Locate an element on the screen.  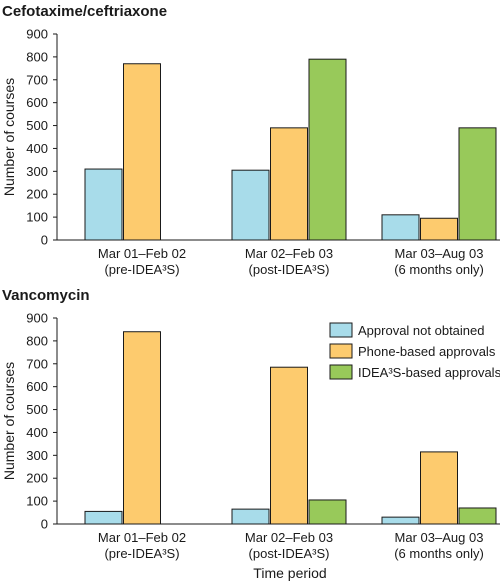
chart-title: Cefotaxime/ceftriaxone is located at coordinates (84, 11).